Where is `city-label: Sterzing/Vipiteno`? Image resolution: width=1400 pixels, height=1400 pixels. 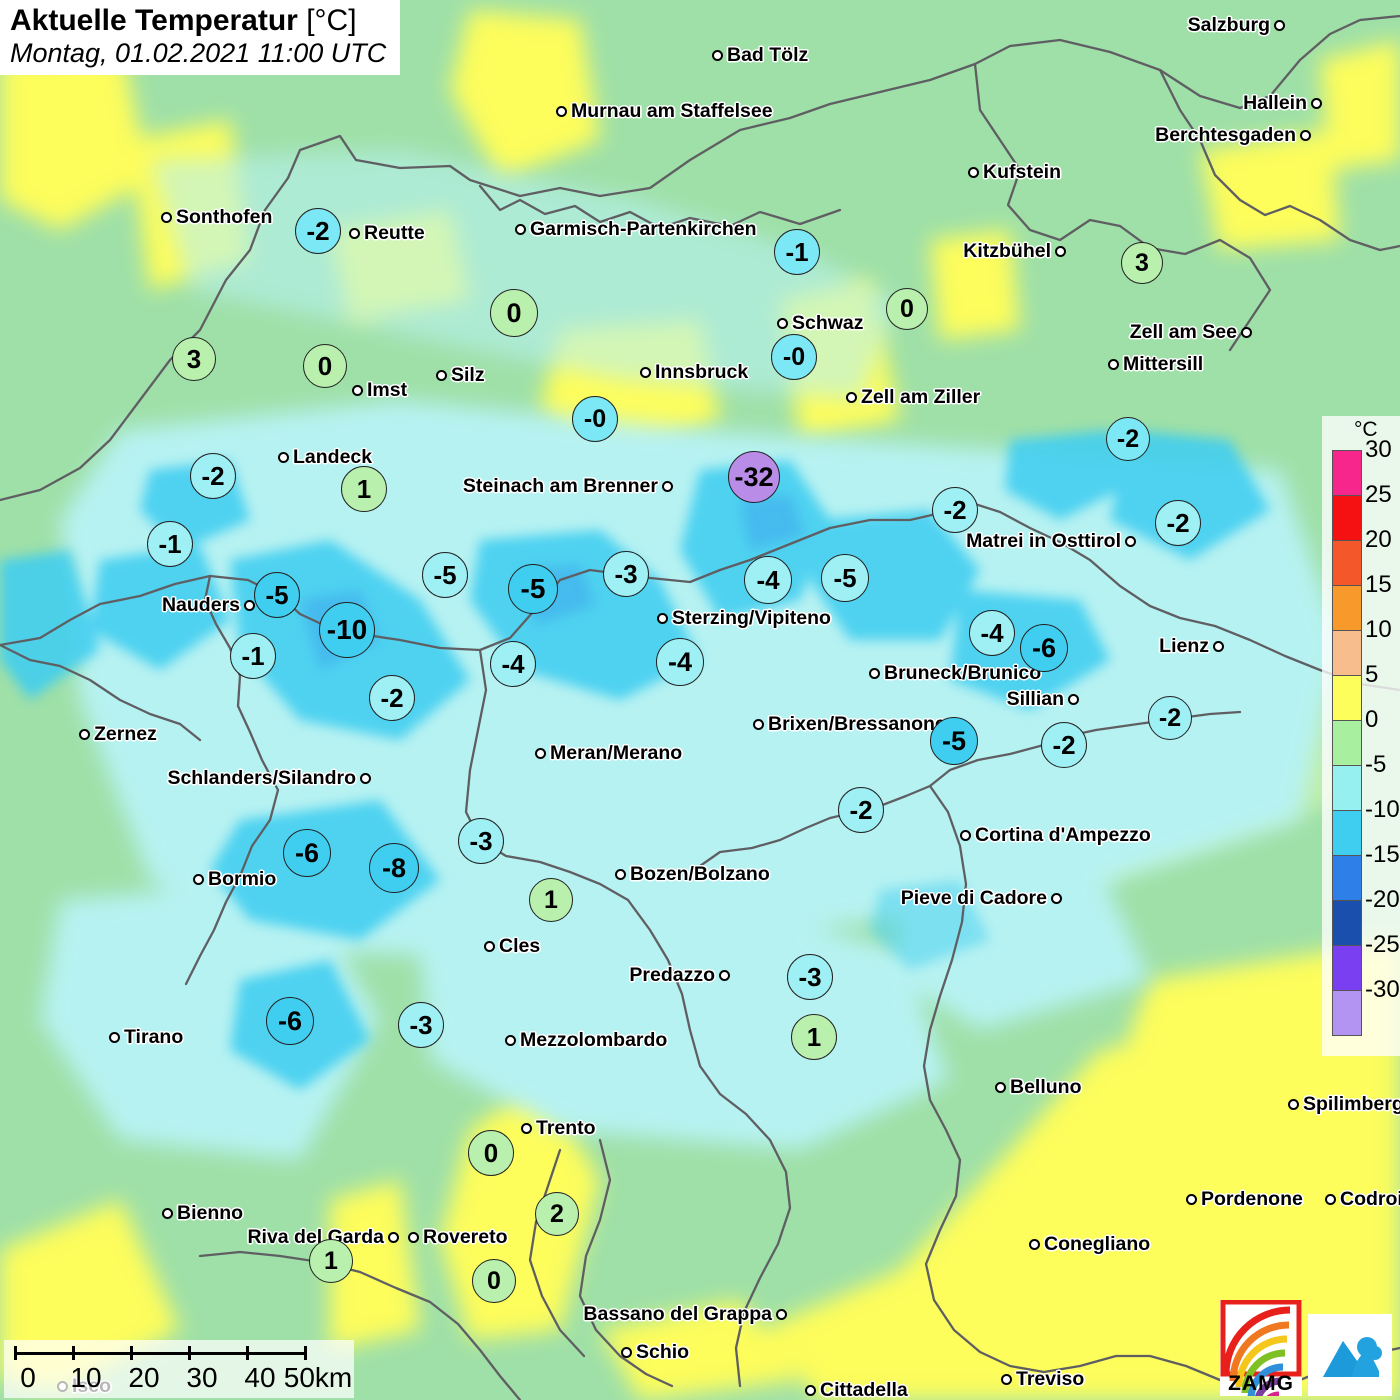 city-label: Sterzing/Vipiteno is located at coordinates (744, 618).